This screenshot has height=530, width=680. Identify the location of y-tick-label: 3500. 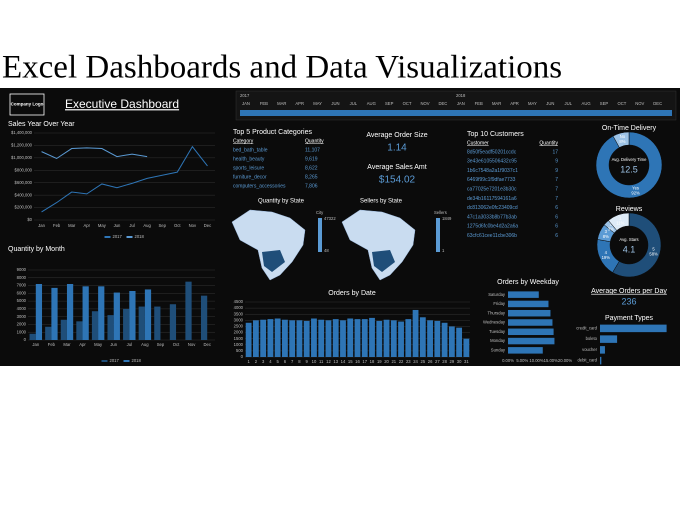
(239, 313).